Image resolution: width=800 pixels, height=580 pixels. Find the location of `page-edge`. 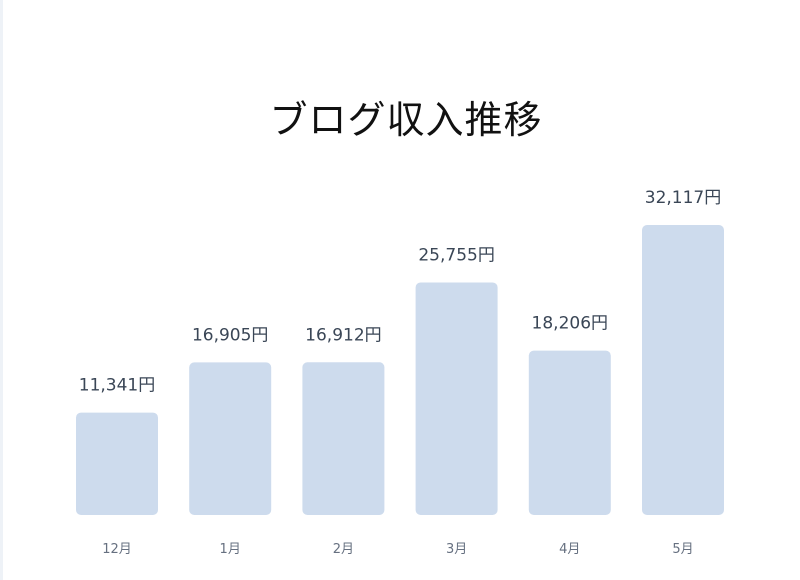

page-edge is located at coordinates (1, 290).